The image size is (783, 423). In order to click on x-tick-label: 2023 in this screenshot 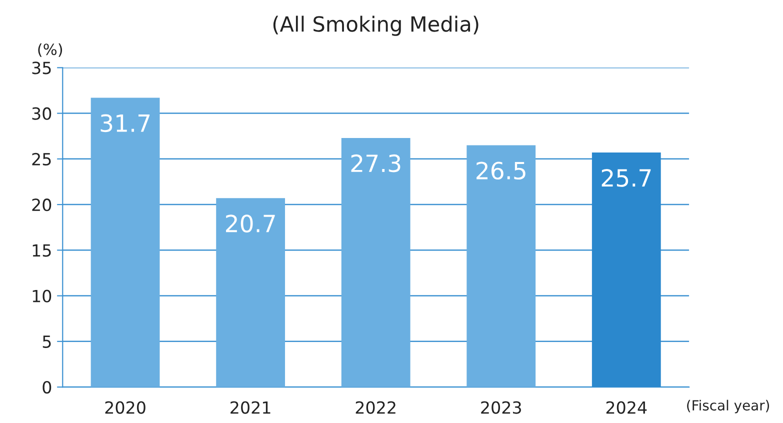, I will do `click(501, 407)`.